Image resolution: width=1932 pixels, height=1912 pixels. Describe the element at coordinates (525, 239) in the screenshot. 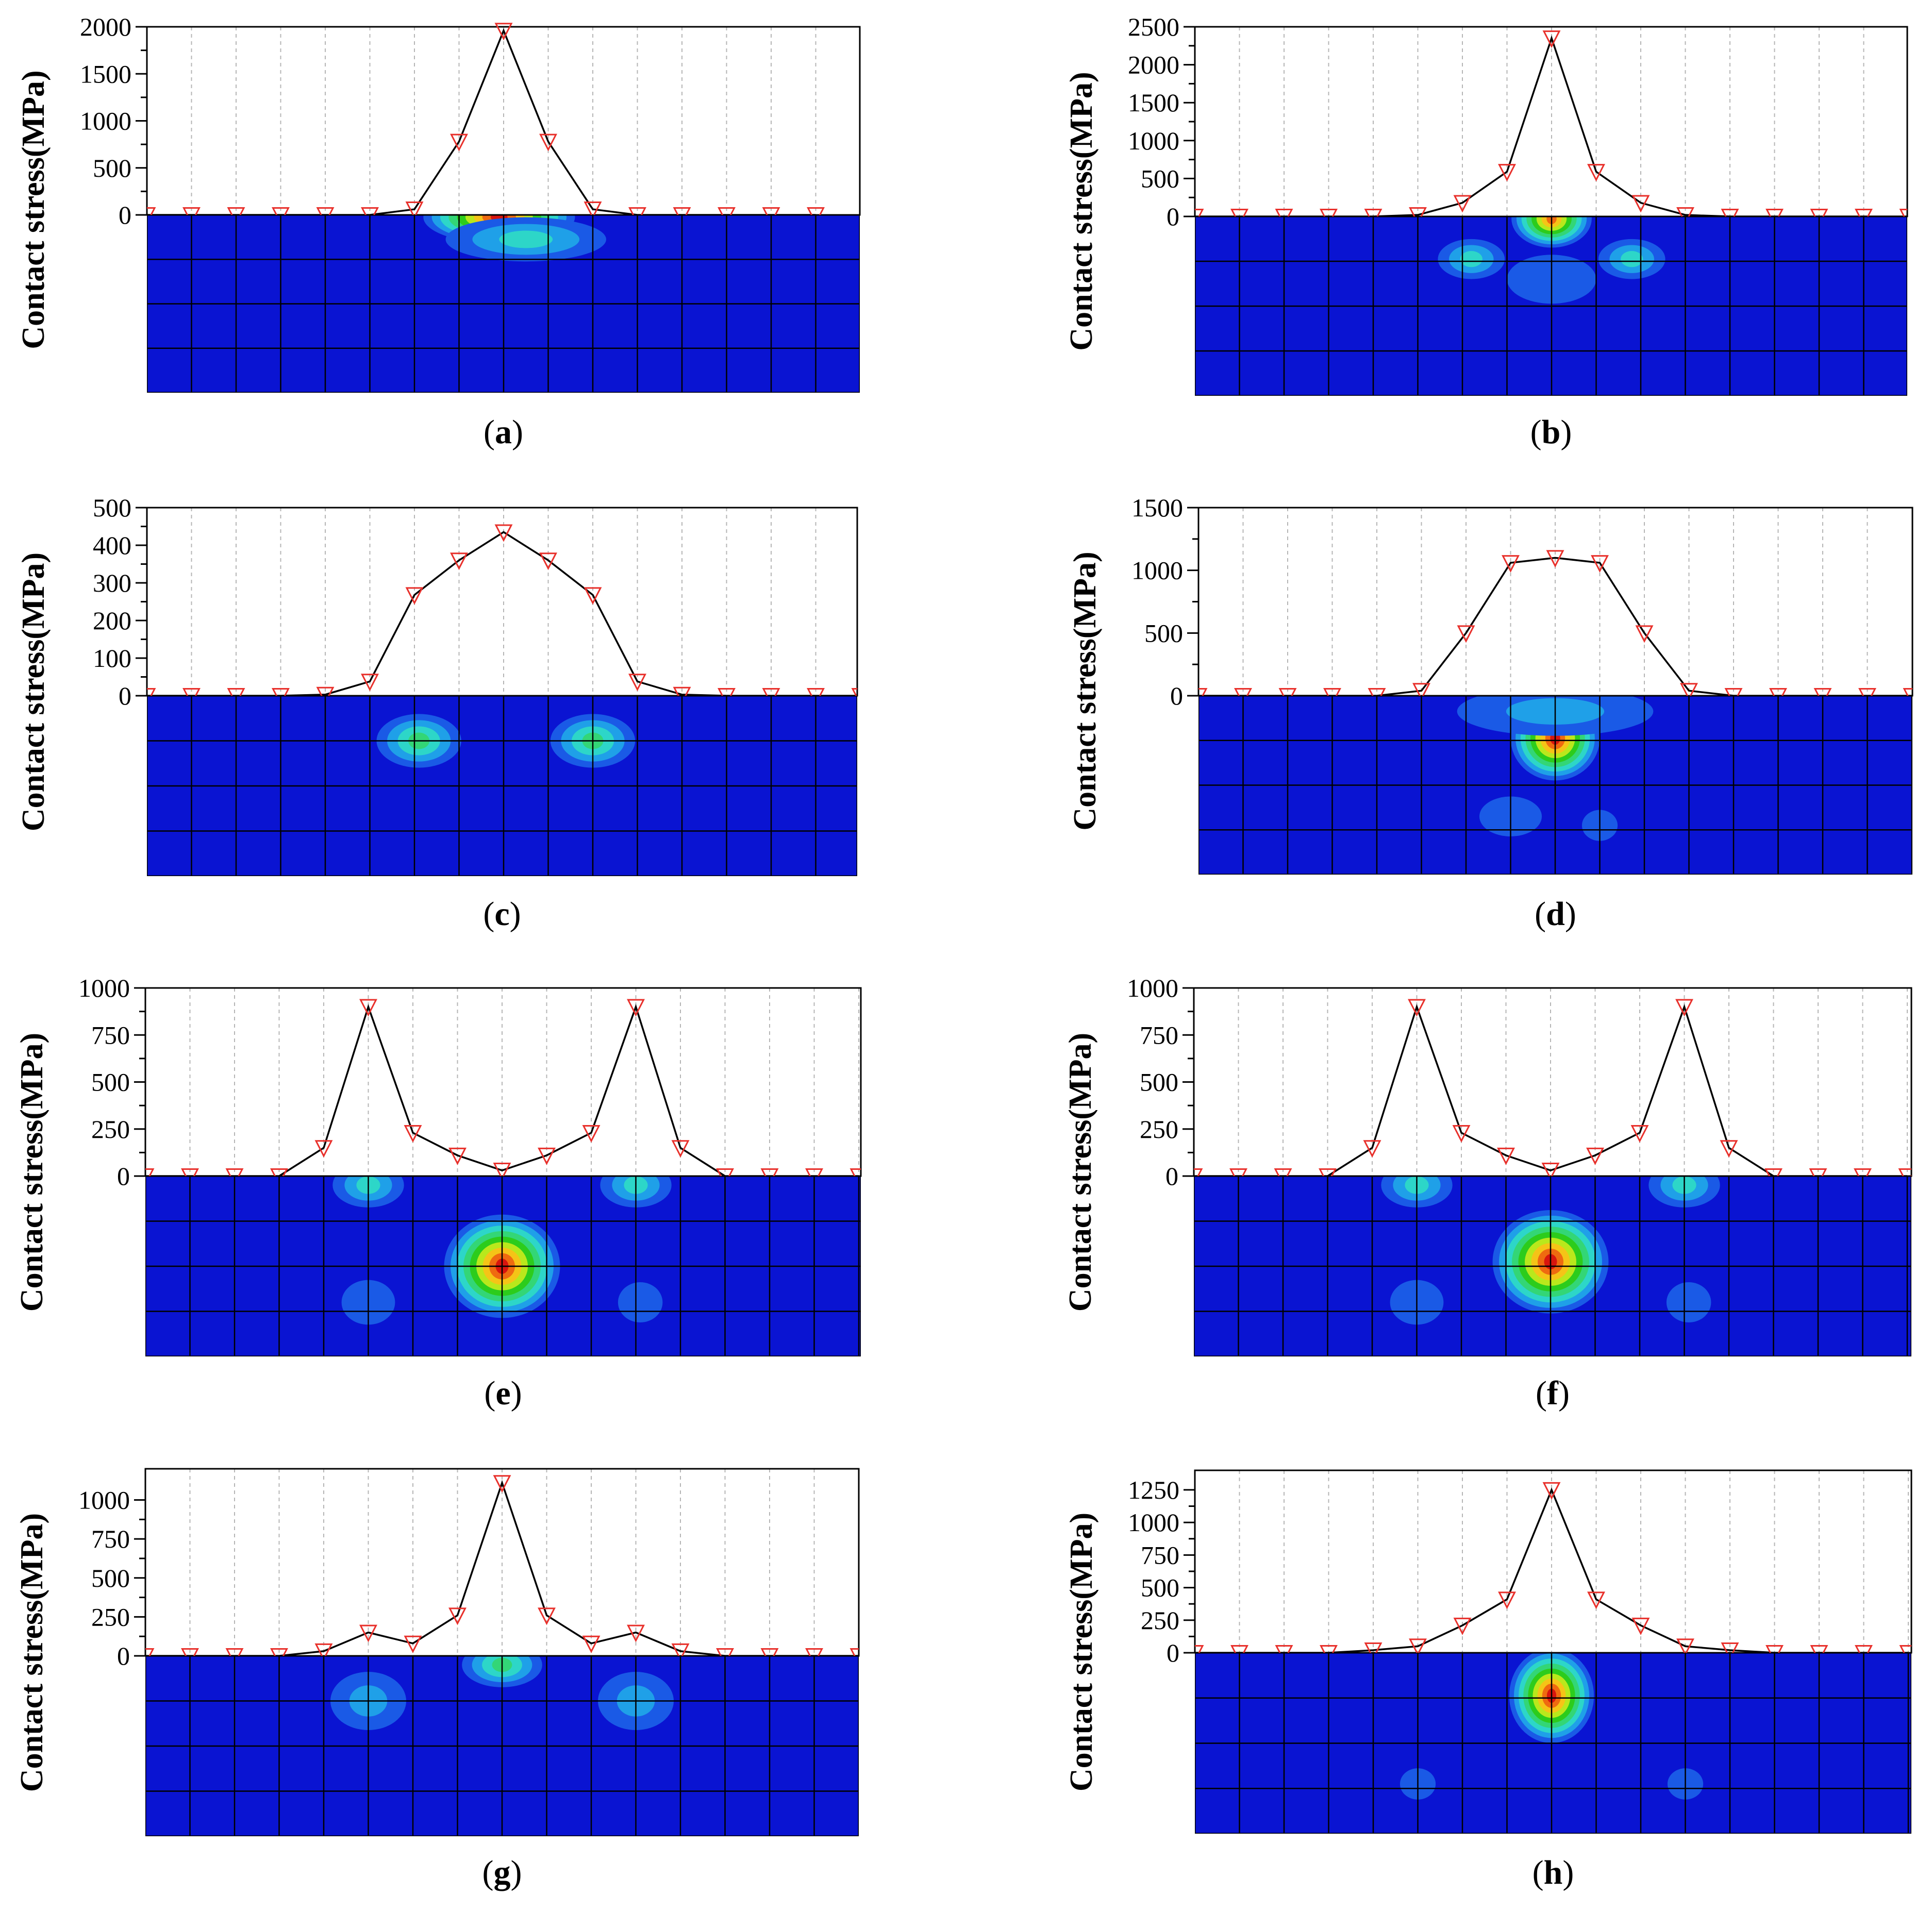

I see `contour-hotspot` at that location.